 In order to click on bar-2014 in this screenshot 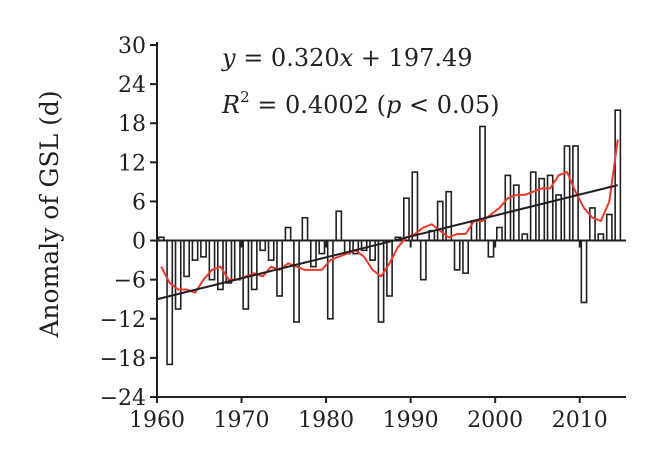, I will do `click(618, 175)`.